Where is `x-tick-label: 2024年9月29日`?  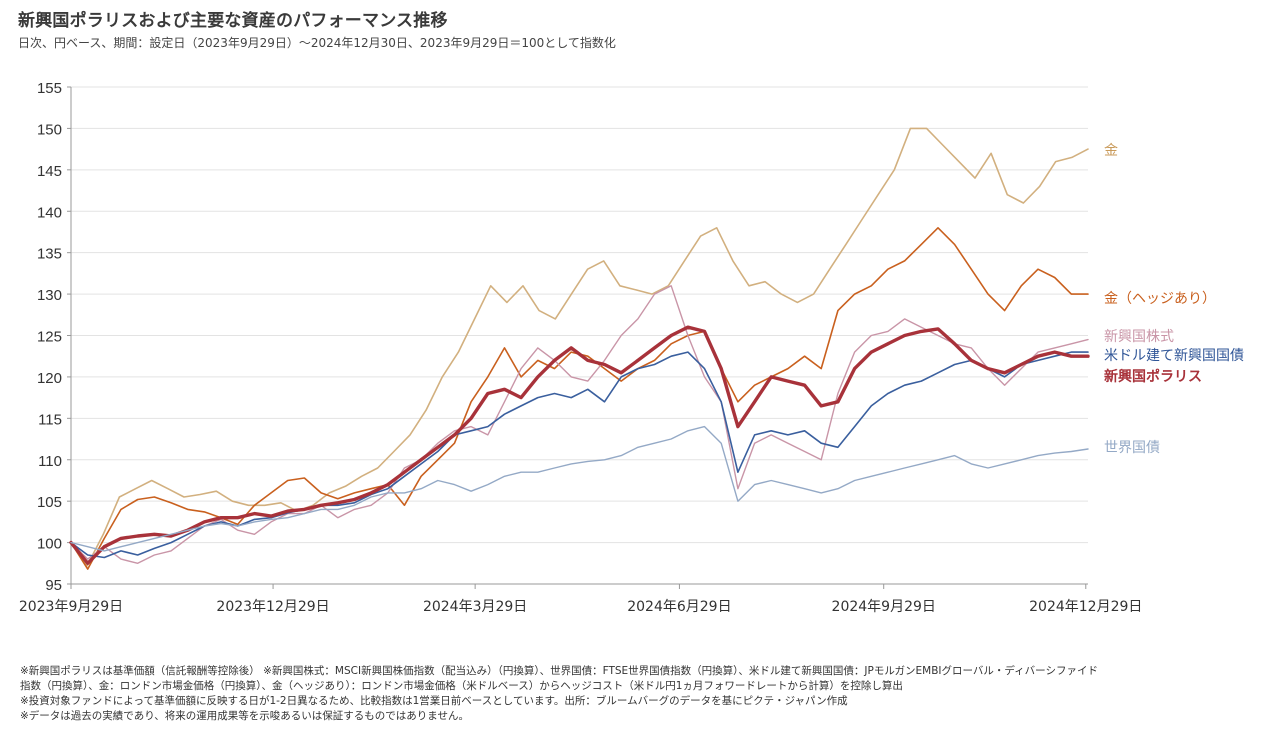
x-tick-label: 2024年9月29日 is located at coordinates (884, 607).